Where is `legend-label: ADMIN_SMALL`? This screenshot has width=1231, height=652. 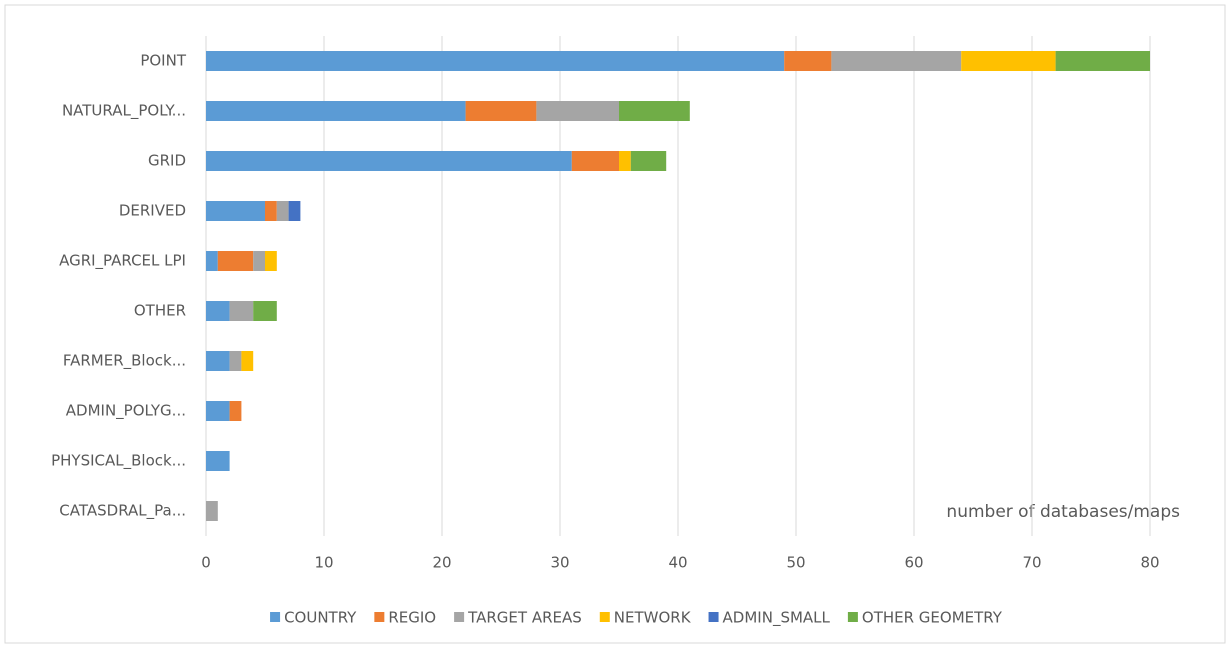 legend-label: ADMIN_SMALL is located at coordinates (777, 618).